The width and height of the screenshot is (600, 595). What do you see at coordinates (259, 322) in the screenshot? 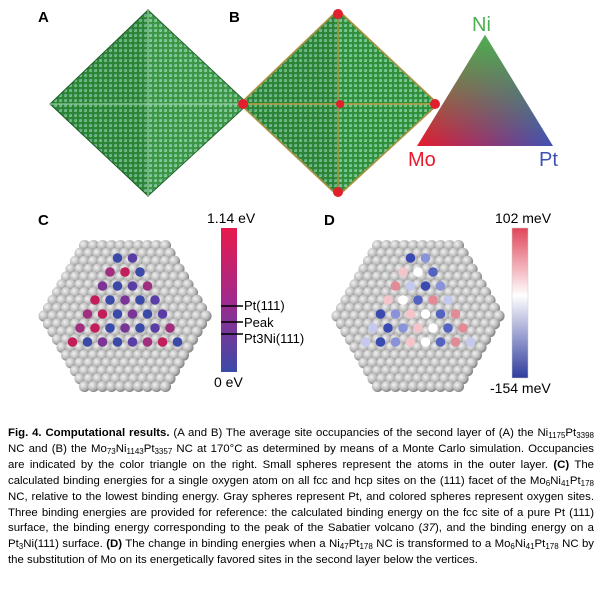
I see `ref-label-peak: Peak` at bounding box center [259, 322].